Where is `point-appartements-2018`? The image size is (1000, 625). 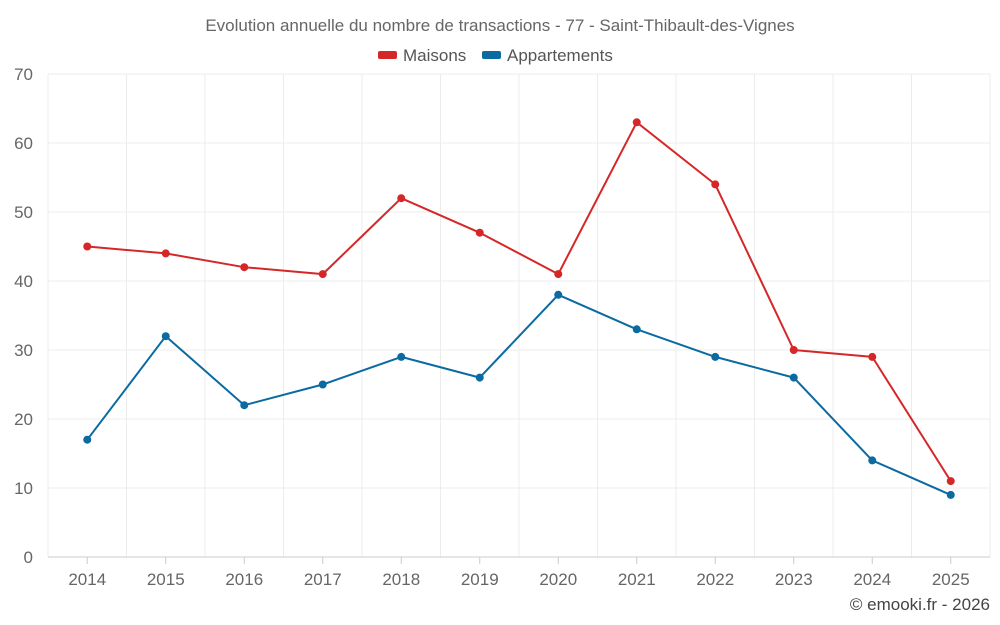 point-appartements-2018 is located at coordinates (401, 356).